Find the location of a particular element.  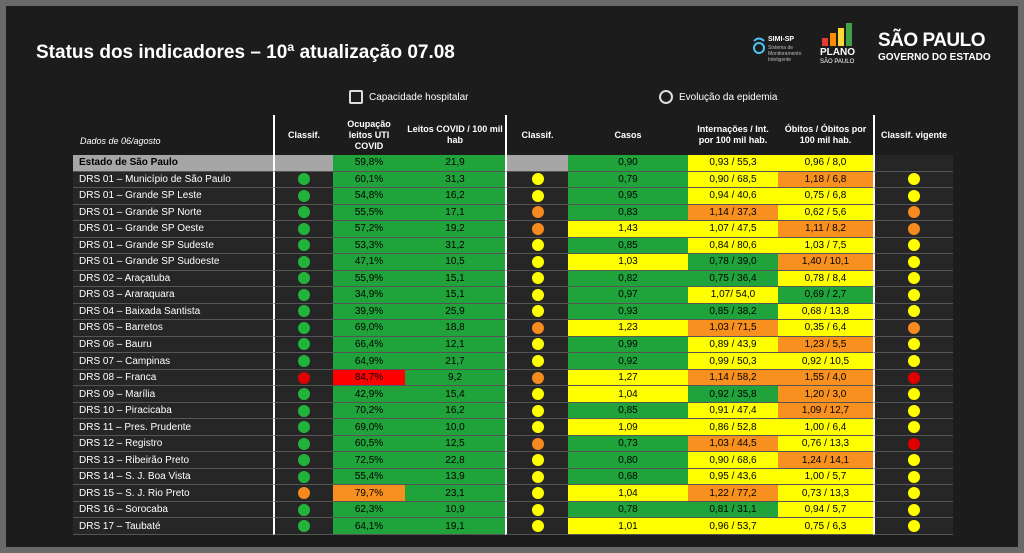

cell-text: DRS 01 – Município de São Paulo is located at coordinates (155, 179).